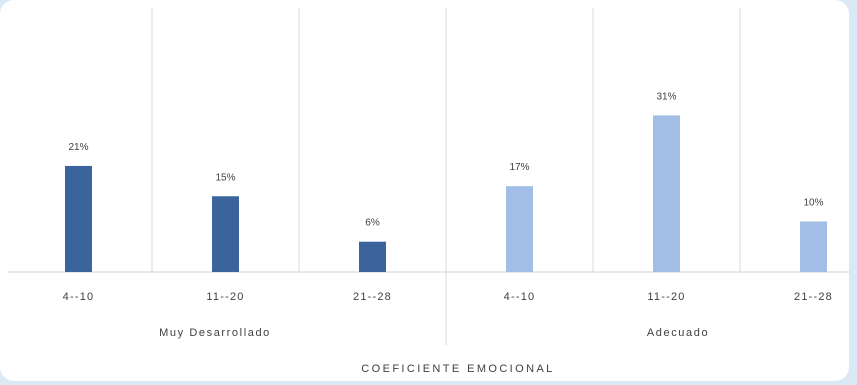 This screenshot has height=385, width=857. What do you see at coordinates (519, 167) in the screenshot?
I see `data-label: 17%` at bounding box center [519, 167].